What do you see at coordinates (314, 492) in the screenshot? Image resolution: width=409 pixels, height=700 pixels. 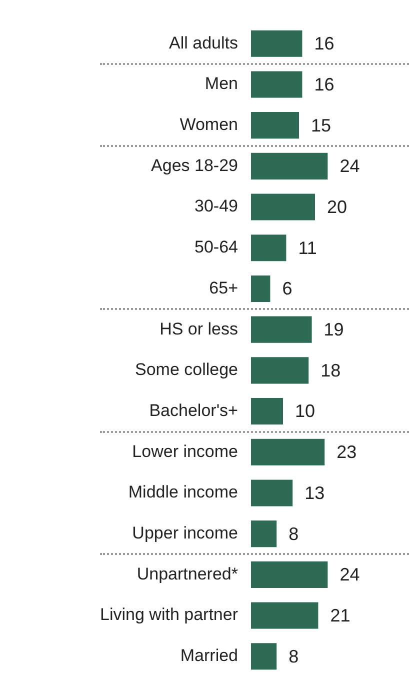 I see `data-label: 13` at bounding box center [314, 492].